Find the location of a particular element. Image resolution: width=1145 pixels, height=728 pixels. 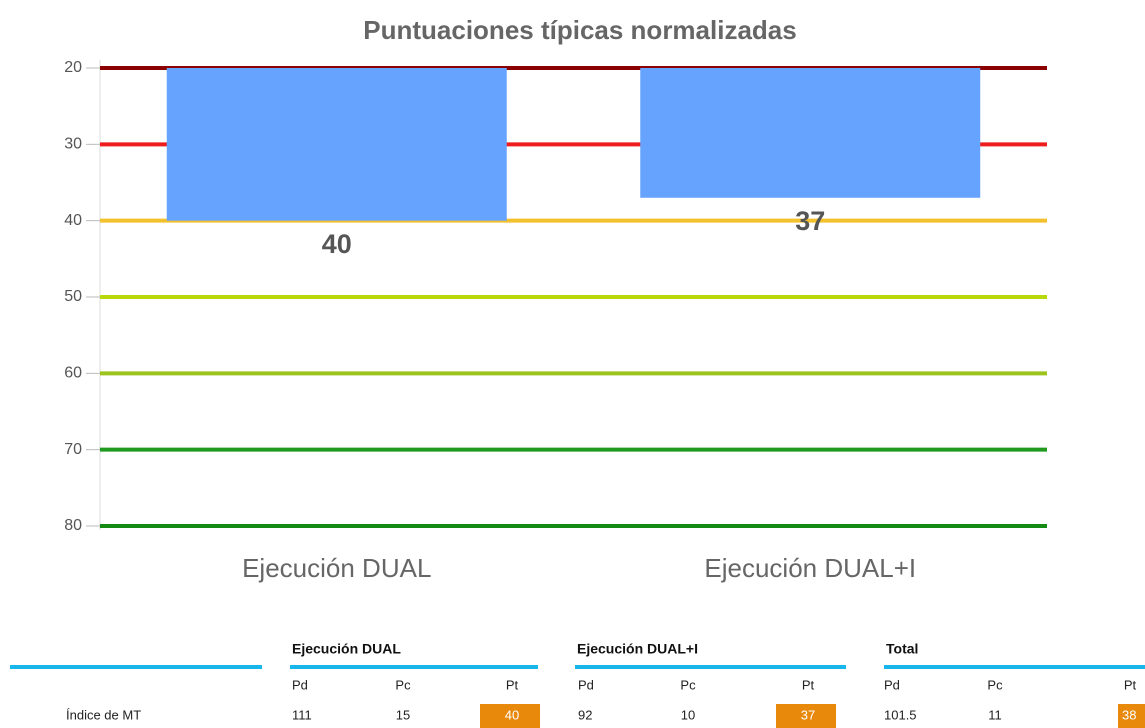

x-tick-label: Ejecución DUAL is located at coordinates (336, 568).